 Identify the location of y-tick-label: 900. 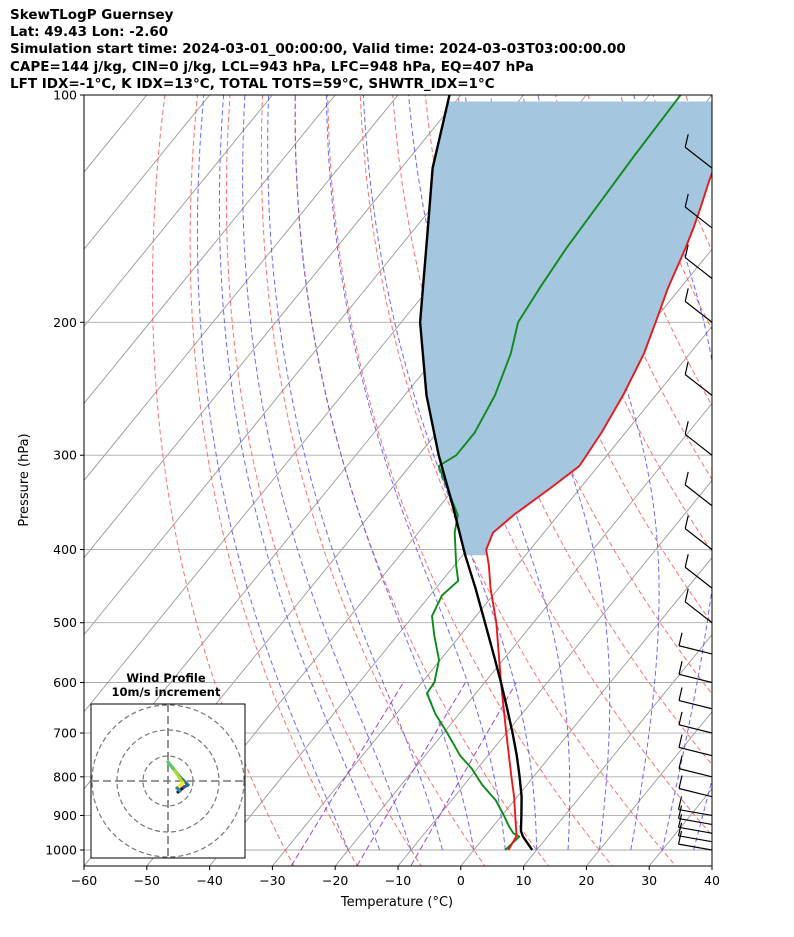
(65, 815).